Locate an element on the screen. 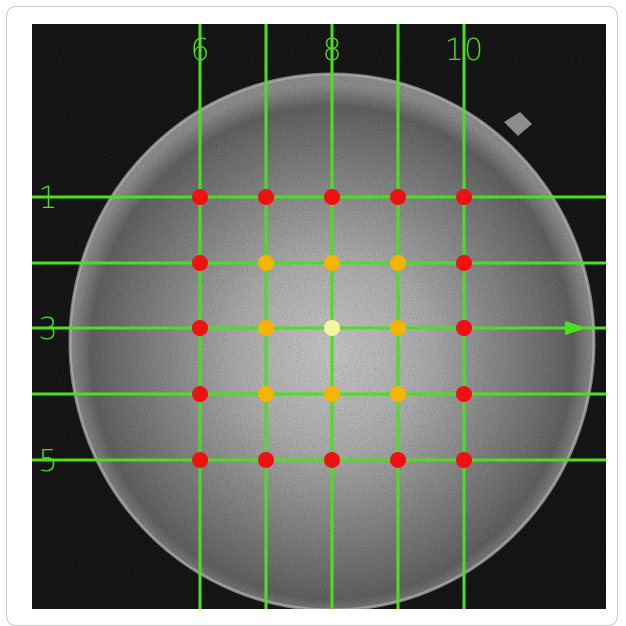 This screenshot has width=626, height=626. marker-red-r4-c1 is located at coordinates (200, 394).